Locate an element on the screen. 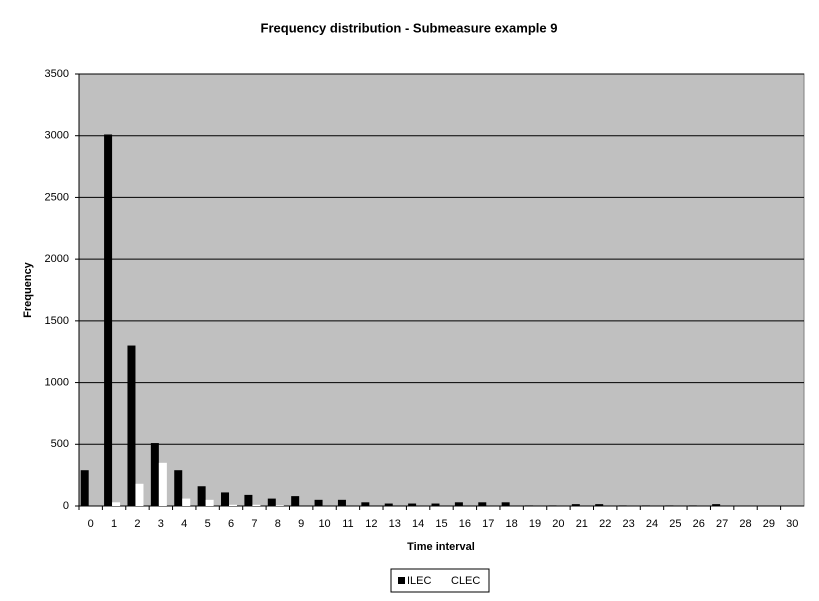 The image size is (819, 601). x-tick-label: 9 is located at coordinates (301, 524).